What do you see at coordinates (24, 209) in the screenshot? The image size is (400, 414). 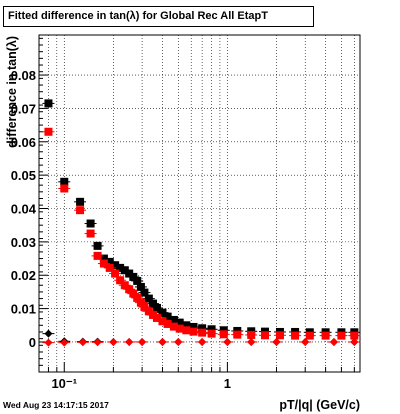 I see `y-tick-label: 0.04` at bounding box center [24, 209].